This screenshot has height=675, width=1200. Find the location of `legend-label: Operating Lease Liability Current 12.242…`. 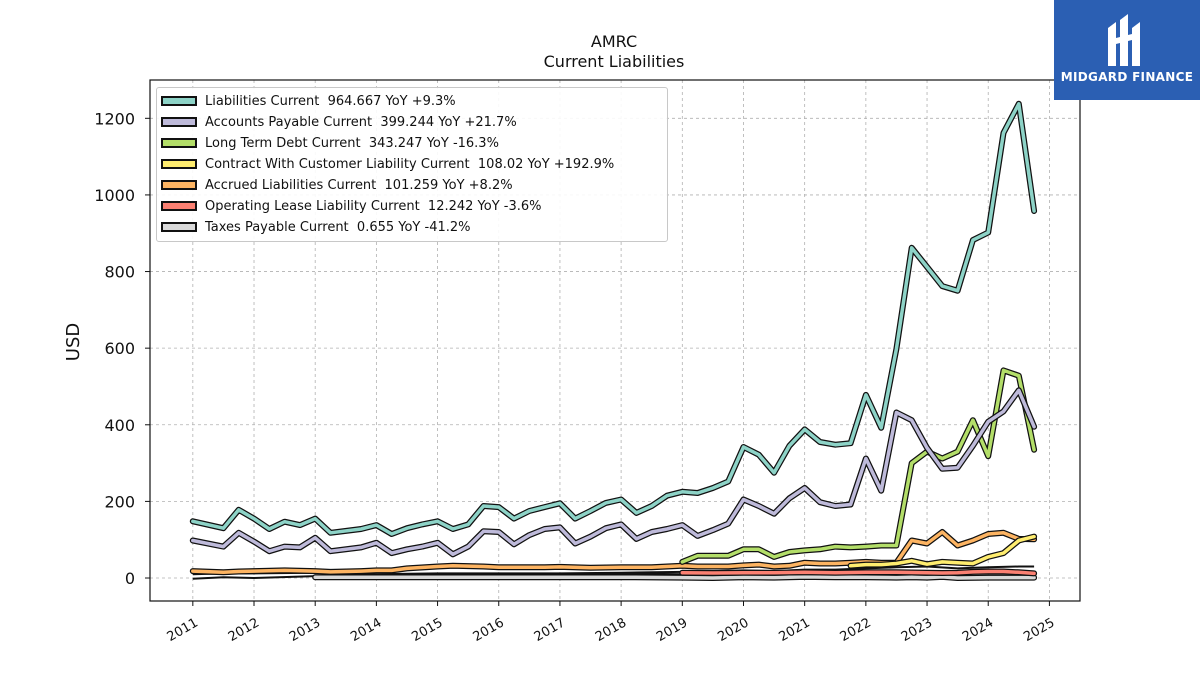

legend-label: Operating Lease Liability Current 12.242… is located at coordinates (373, 206).